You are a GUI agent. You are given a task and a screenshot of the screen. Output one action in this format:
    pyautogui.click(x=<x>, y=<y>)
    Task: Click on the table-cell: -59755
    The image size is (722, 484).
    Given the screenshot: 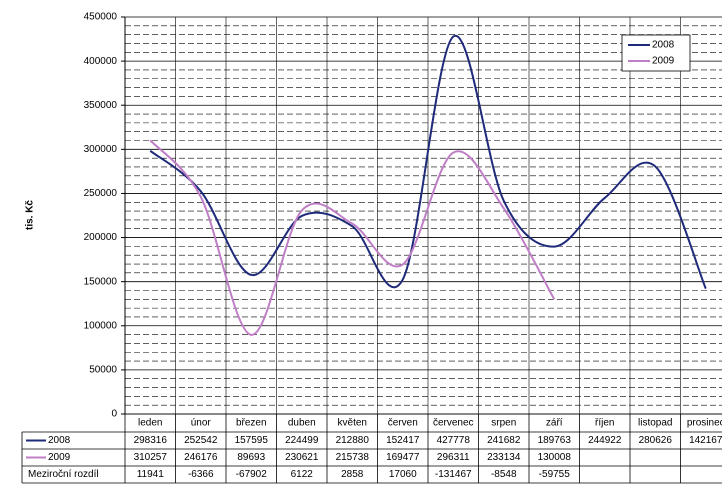 What is the action you would take?
    pyautogui.click(x=555, y=474)
    